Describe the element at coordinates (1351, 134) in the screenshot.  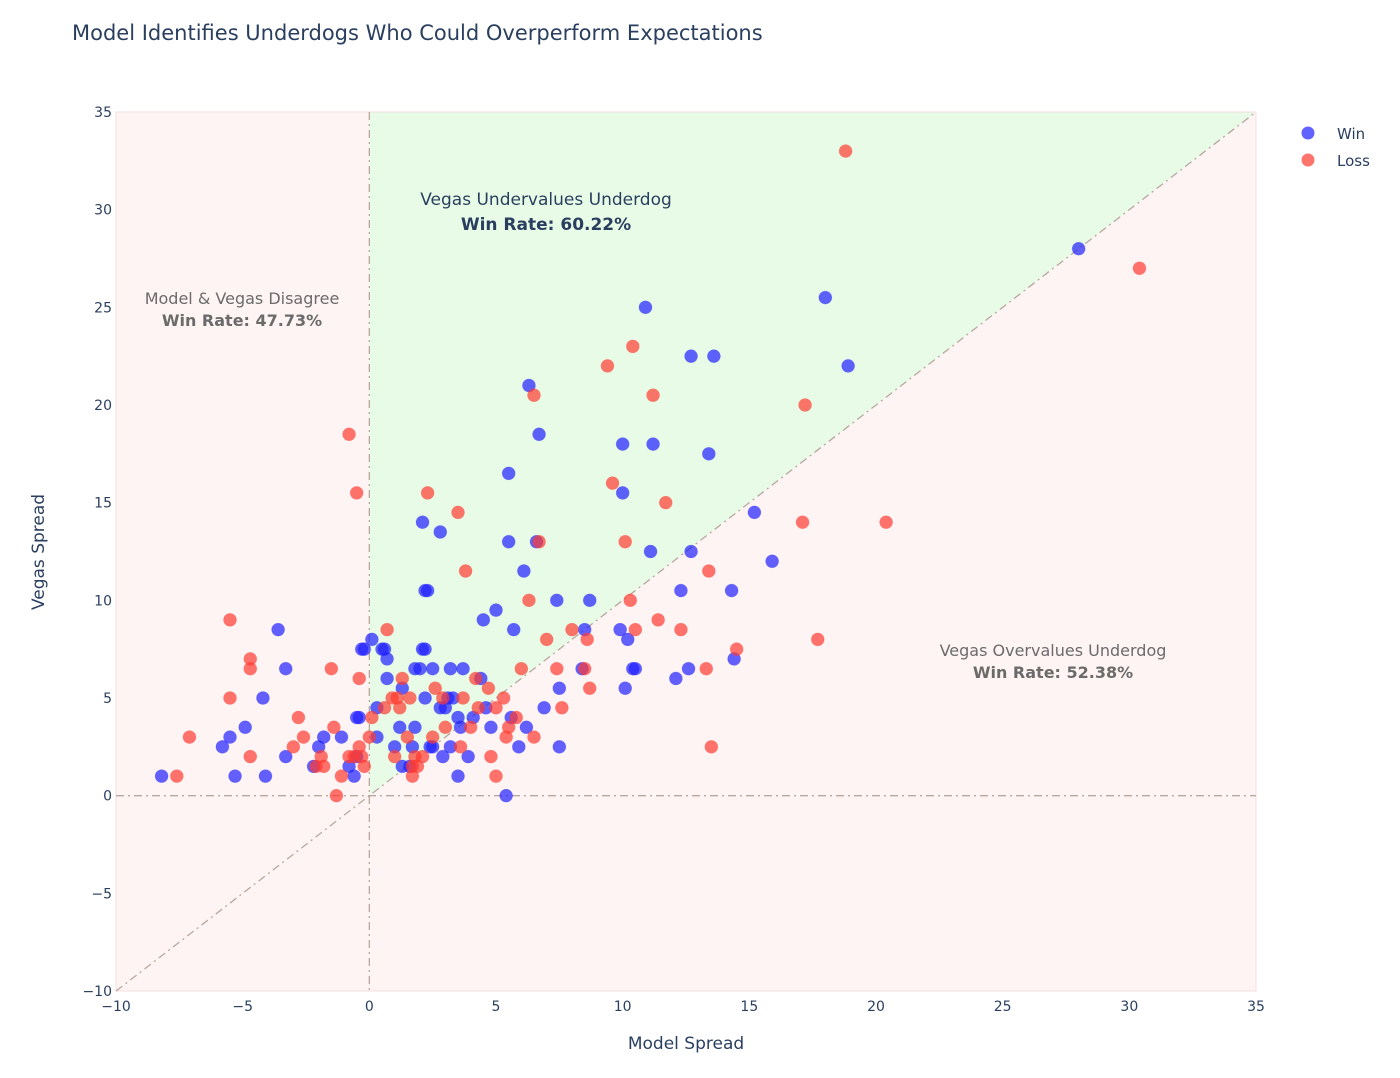
I see `legend-win-label: Win` at that location.